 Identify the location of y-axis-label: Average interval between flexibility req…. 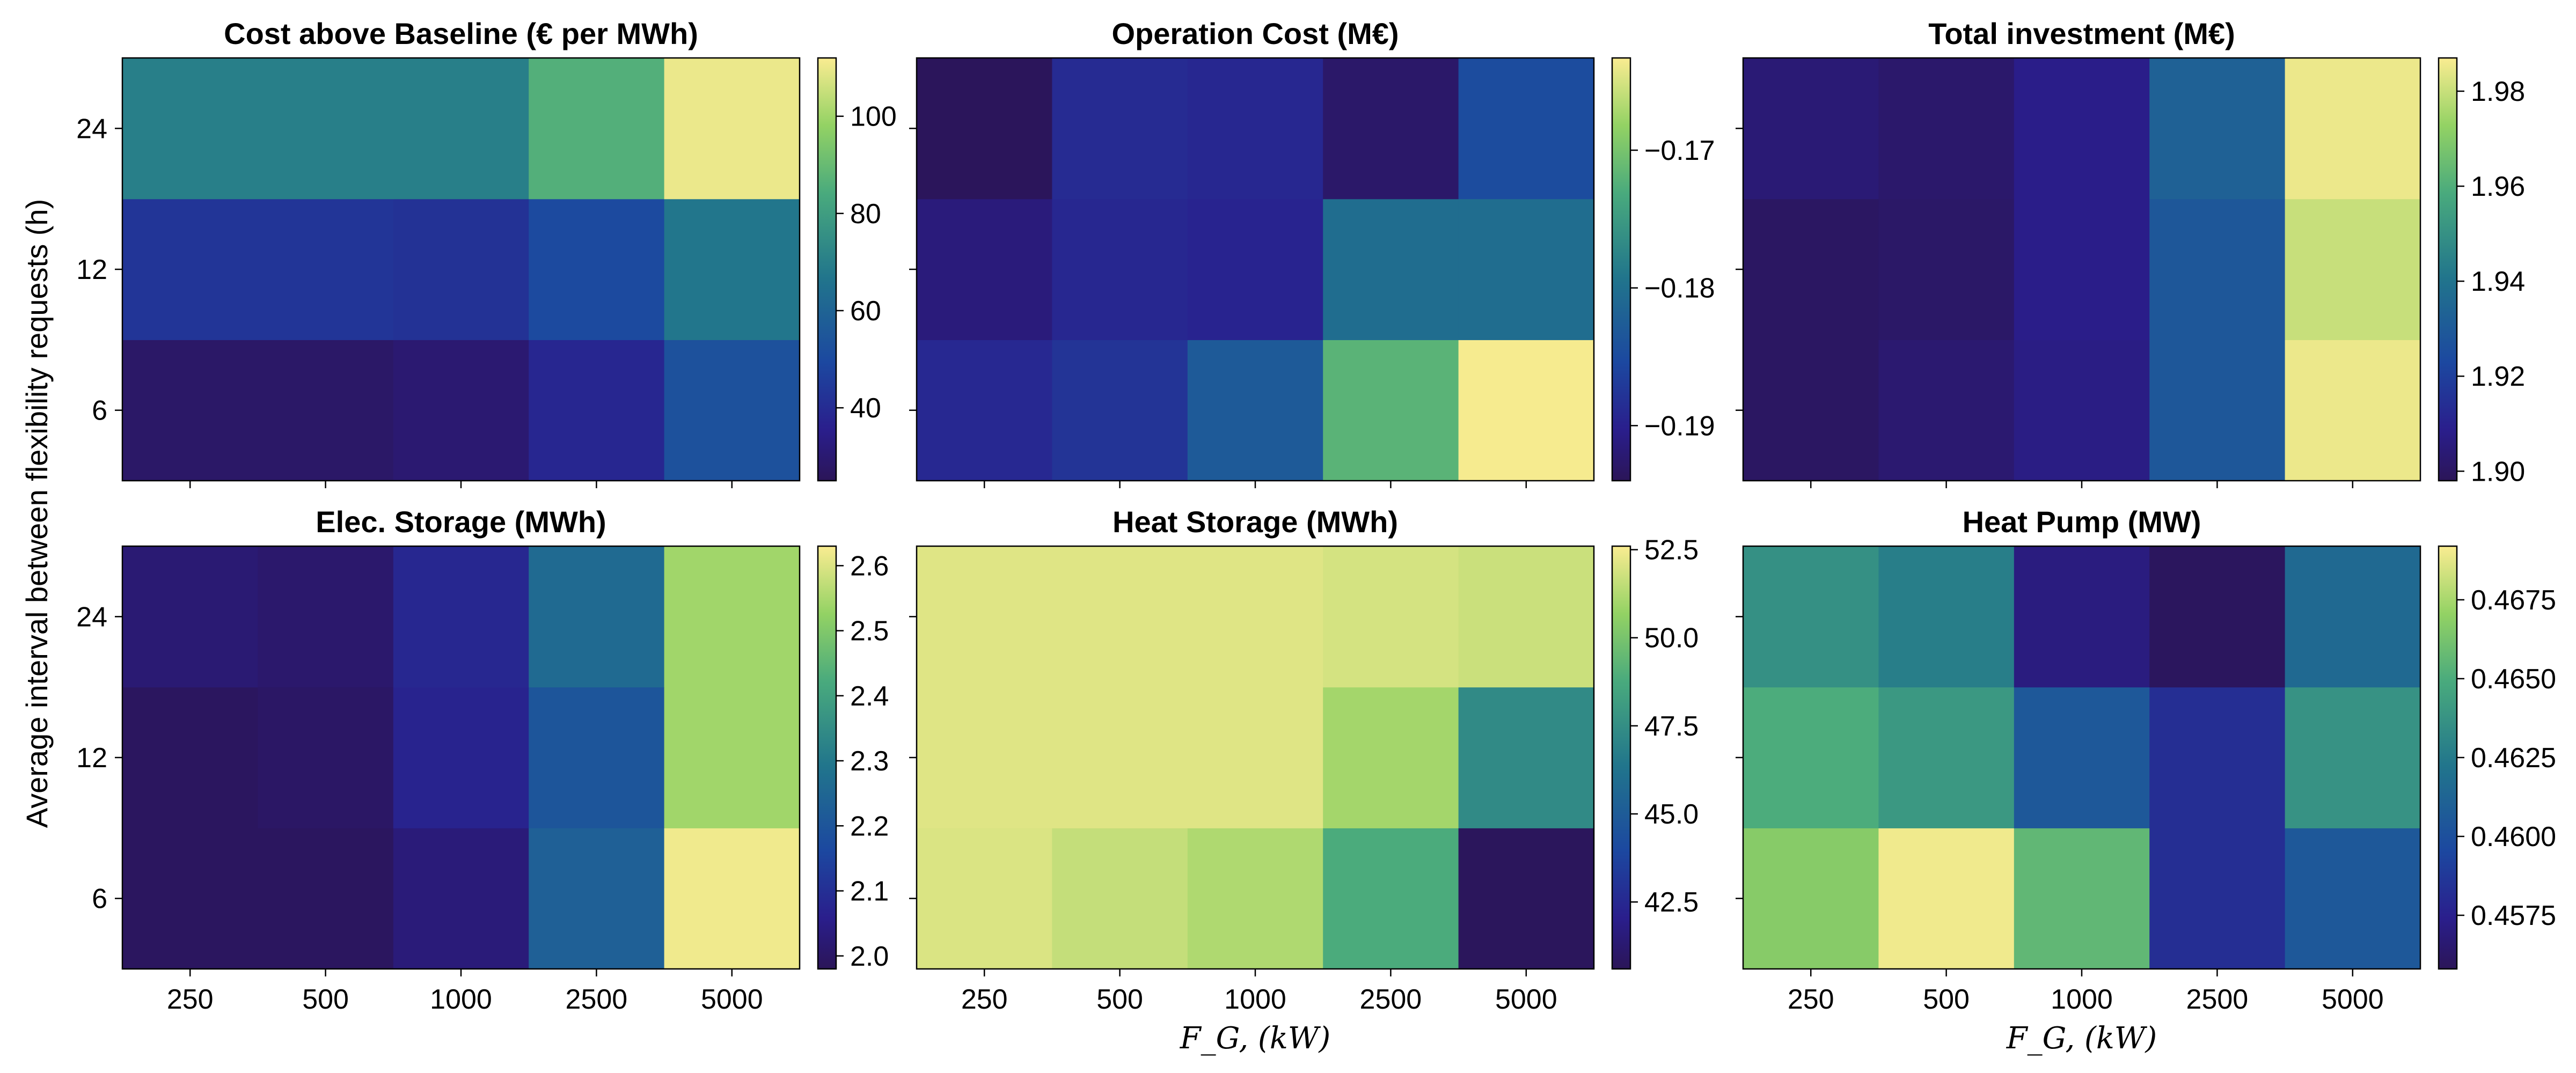
(37, 513).